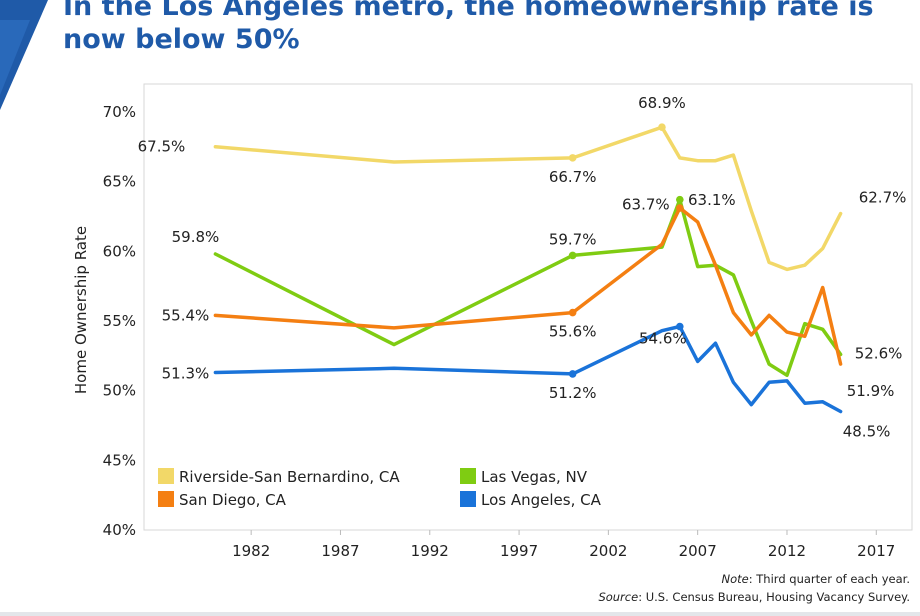  I want to click on data-label: 51.9%, so click(871, 391).